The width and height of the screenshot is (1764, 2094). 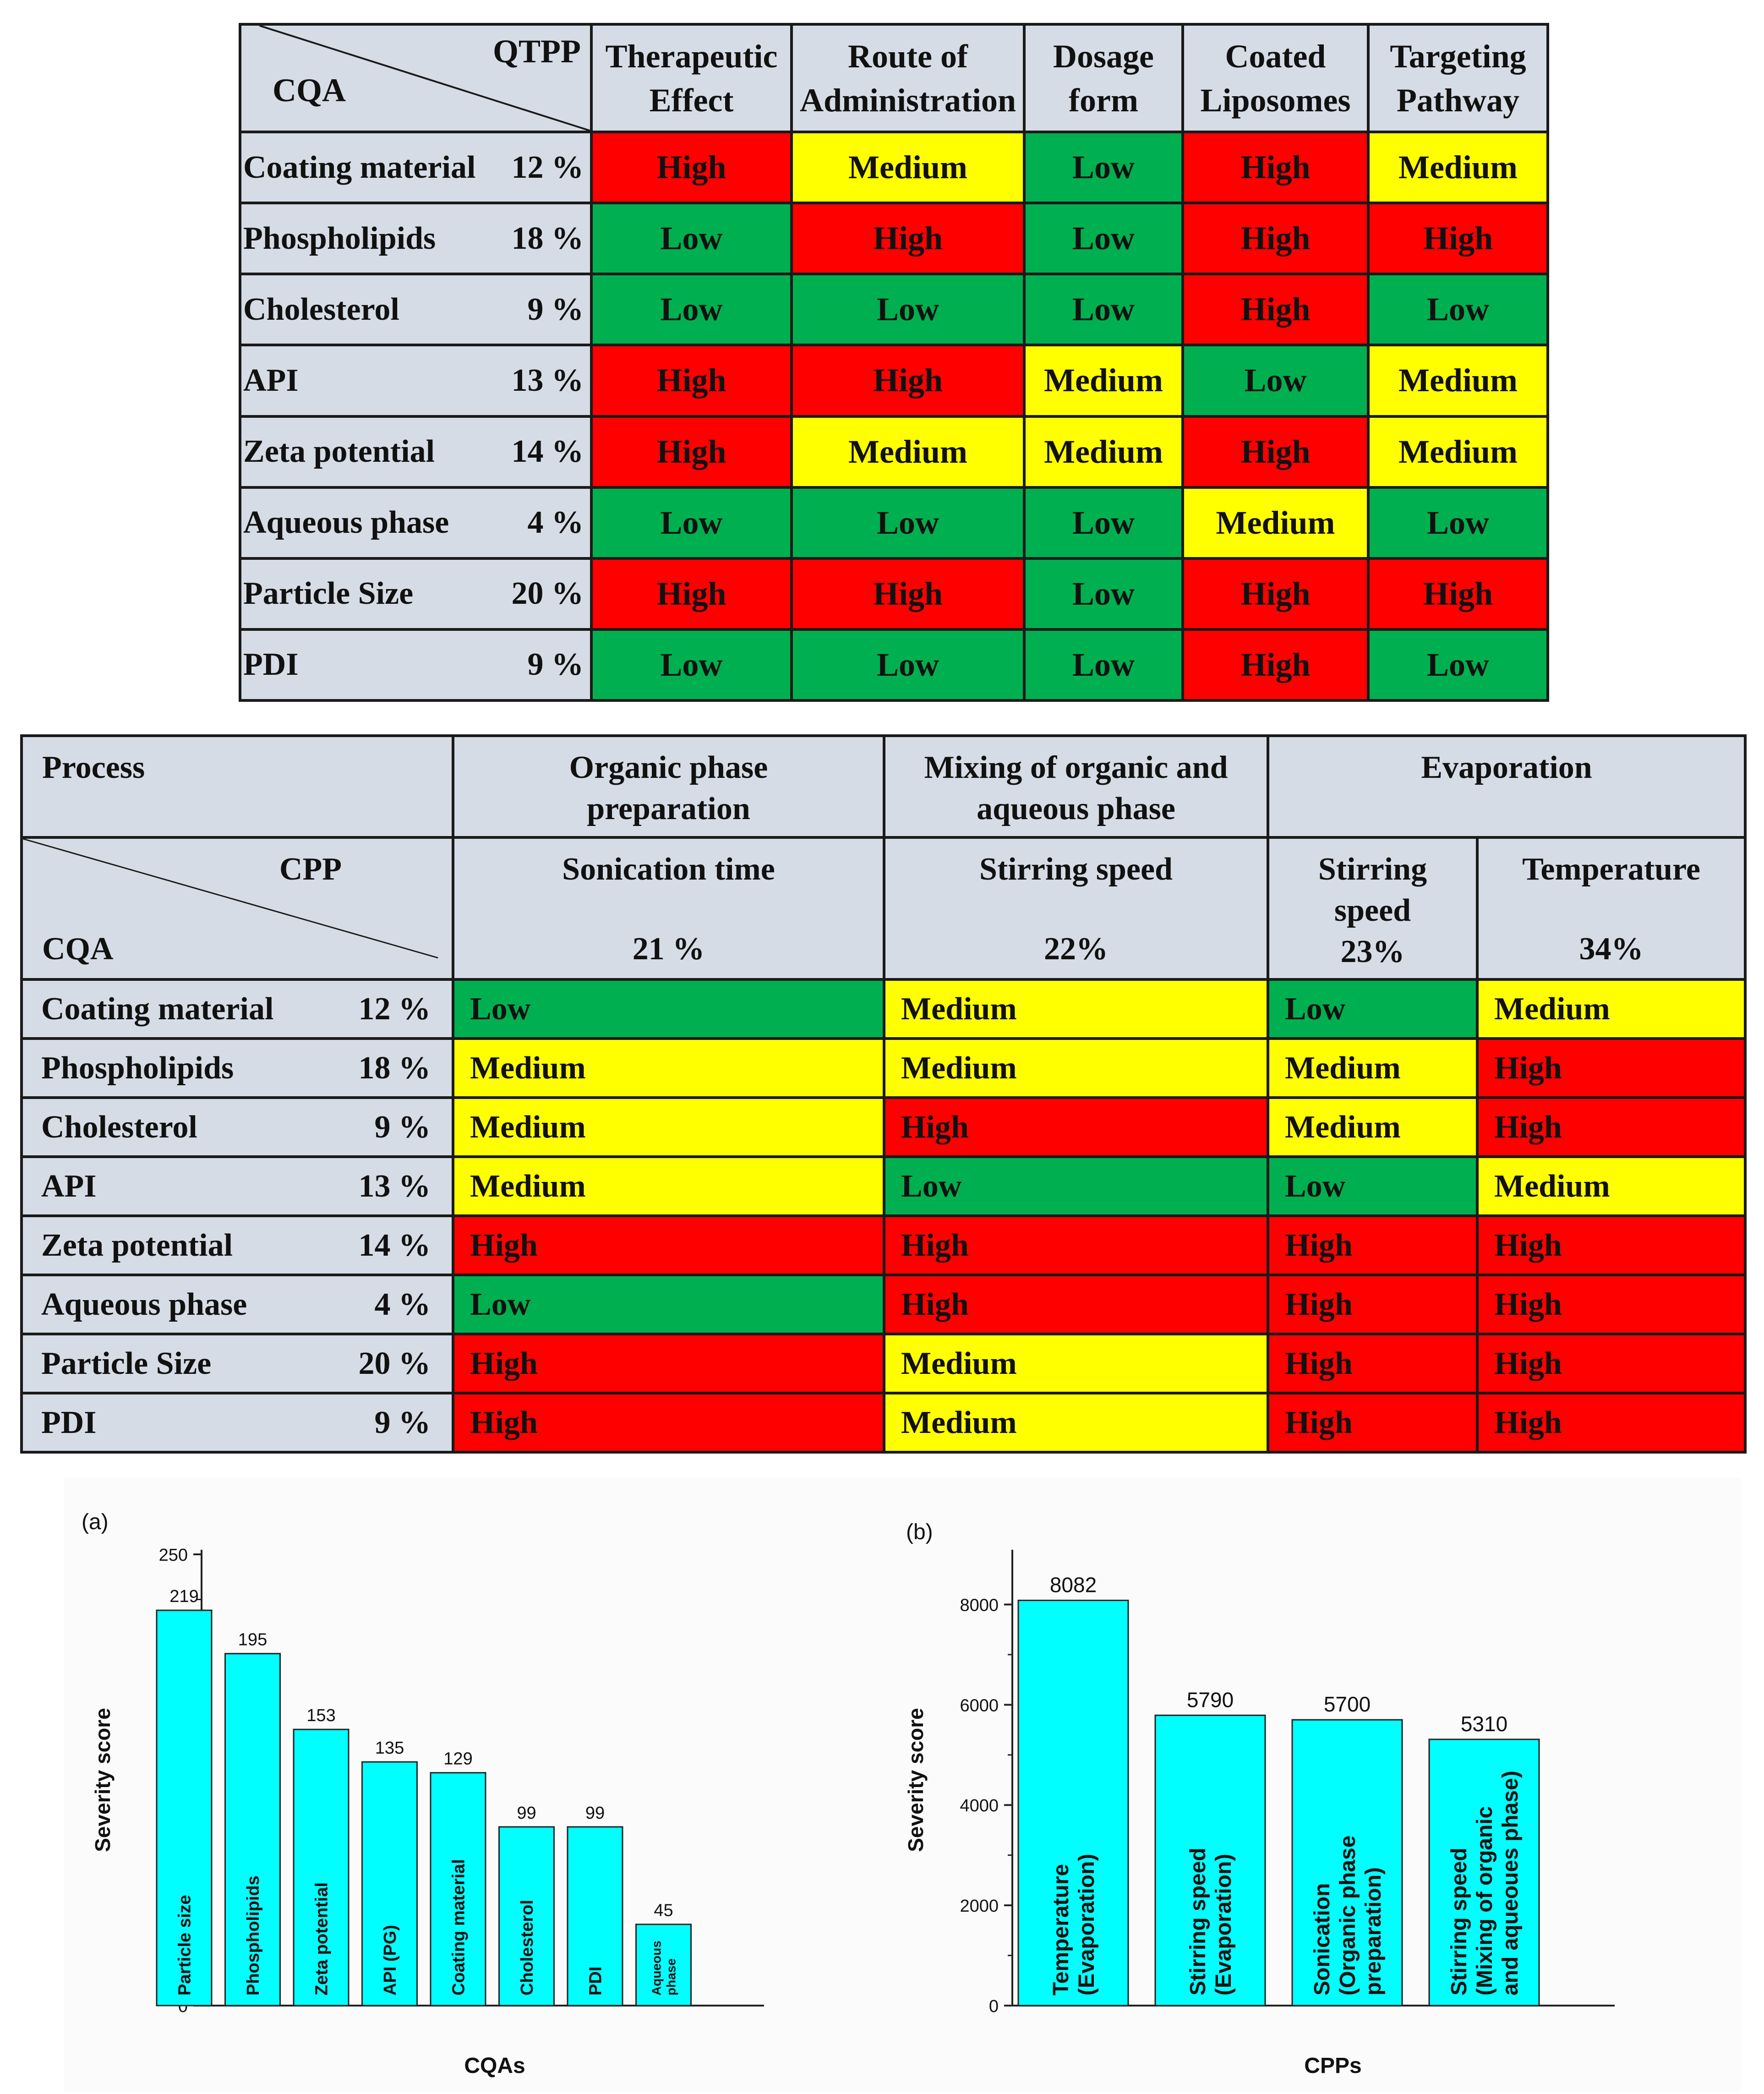 I want to click on qtpp-header: Coated Liposomes, so click(x=1275, y=78).